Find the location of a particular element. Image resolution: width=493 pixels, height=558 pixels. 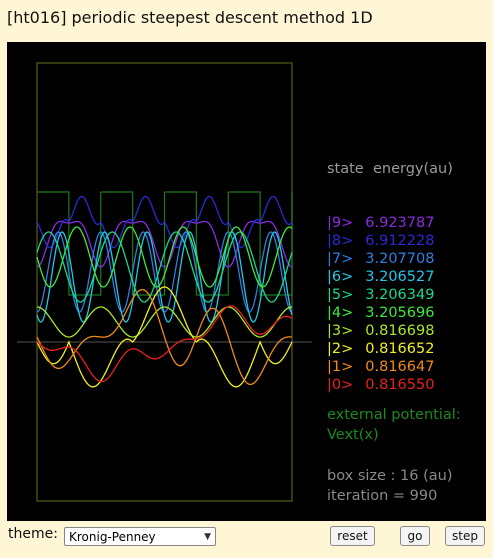

state-energy: 0.816647 is located at coordinates (400, 367).